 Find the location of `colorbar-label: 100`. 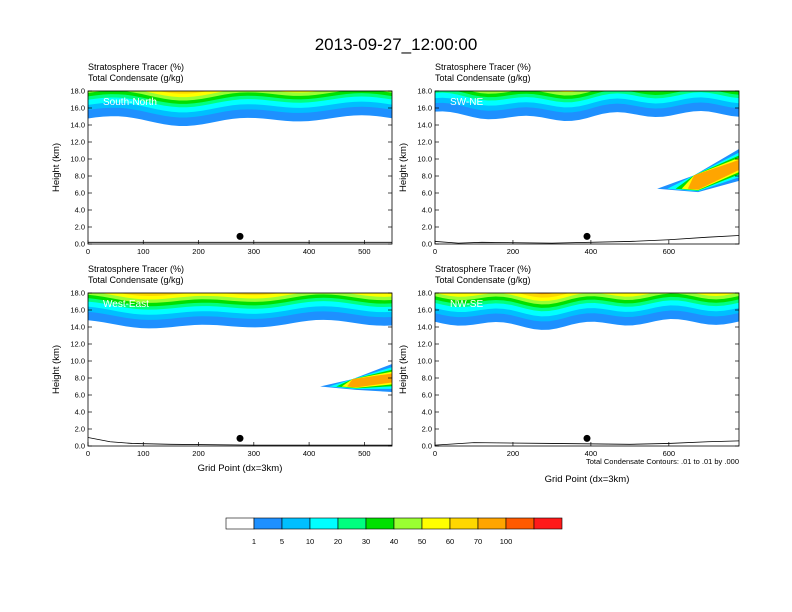

colorbar-label: 100 is located at coordinates (506, 541).